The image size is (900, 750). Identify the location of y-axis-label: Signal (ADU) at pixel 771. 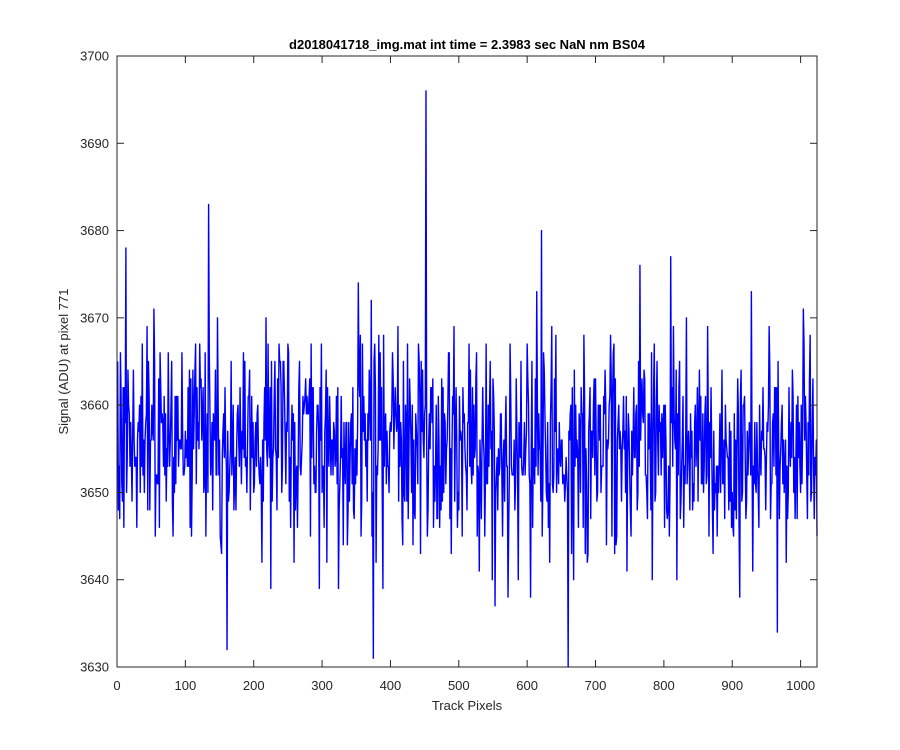
(63, 362).